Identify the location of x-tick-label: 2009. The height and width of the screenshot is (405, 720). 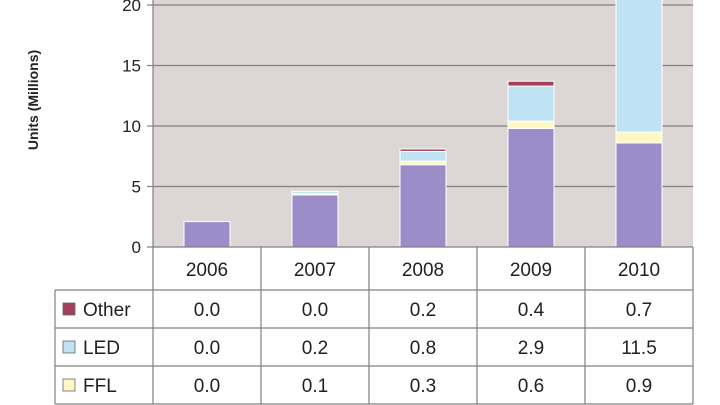
(531, 270).